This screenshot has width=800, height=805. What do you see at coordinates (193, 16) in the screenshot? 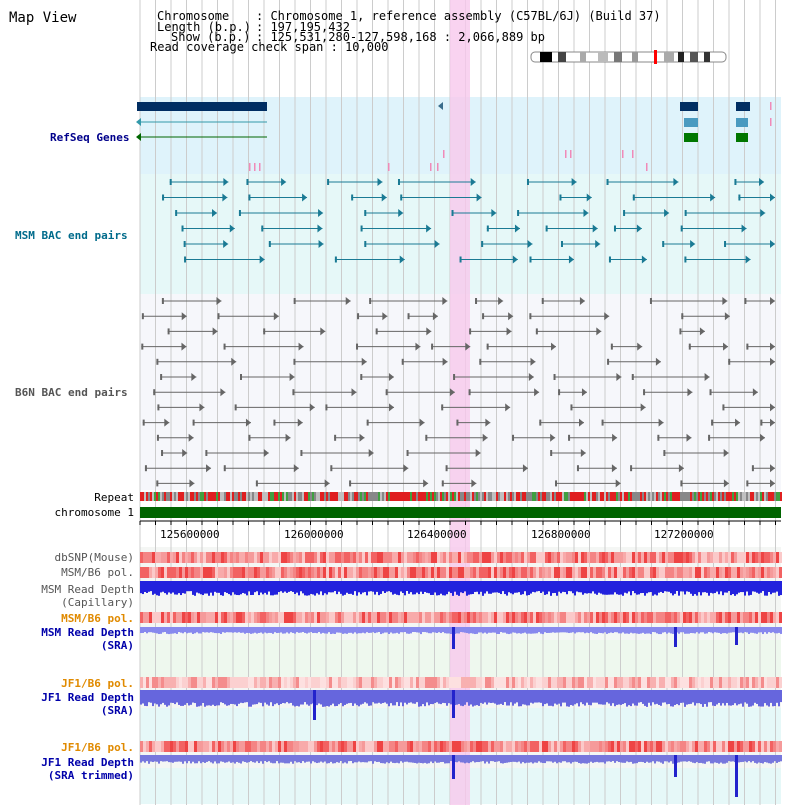
I see `chromosome-key: Chromosome` at bounding box center [193, 16].